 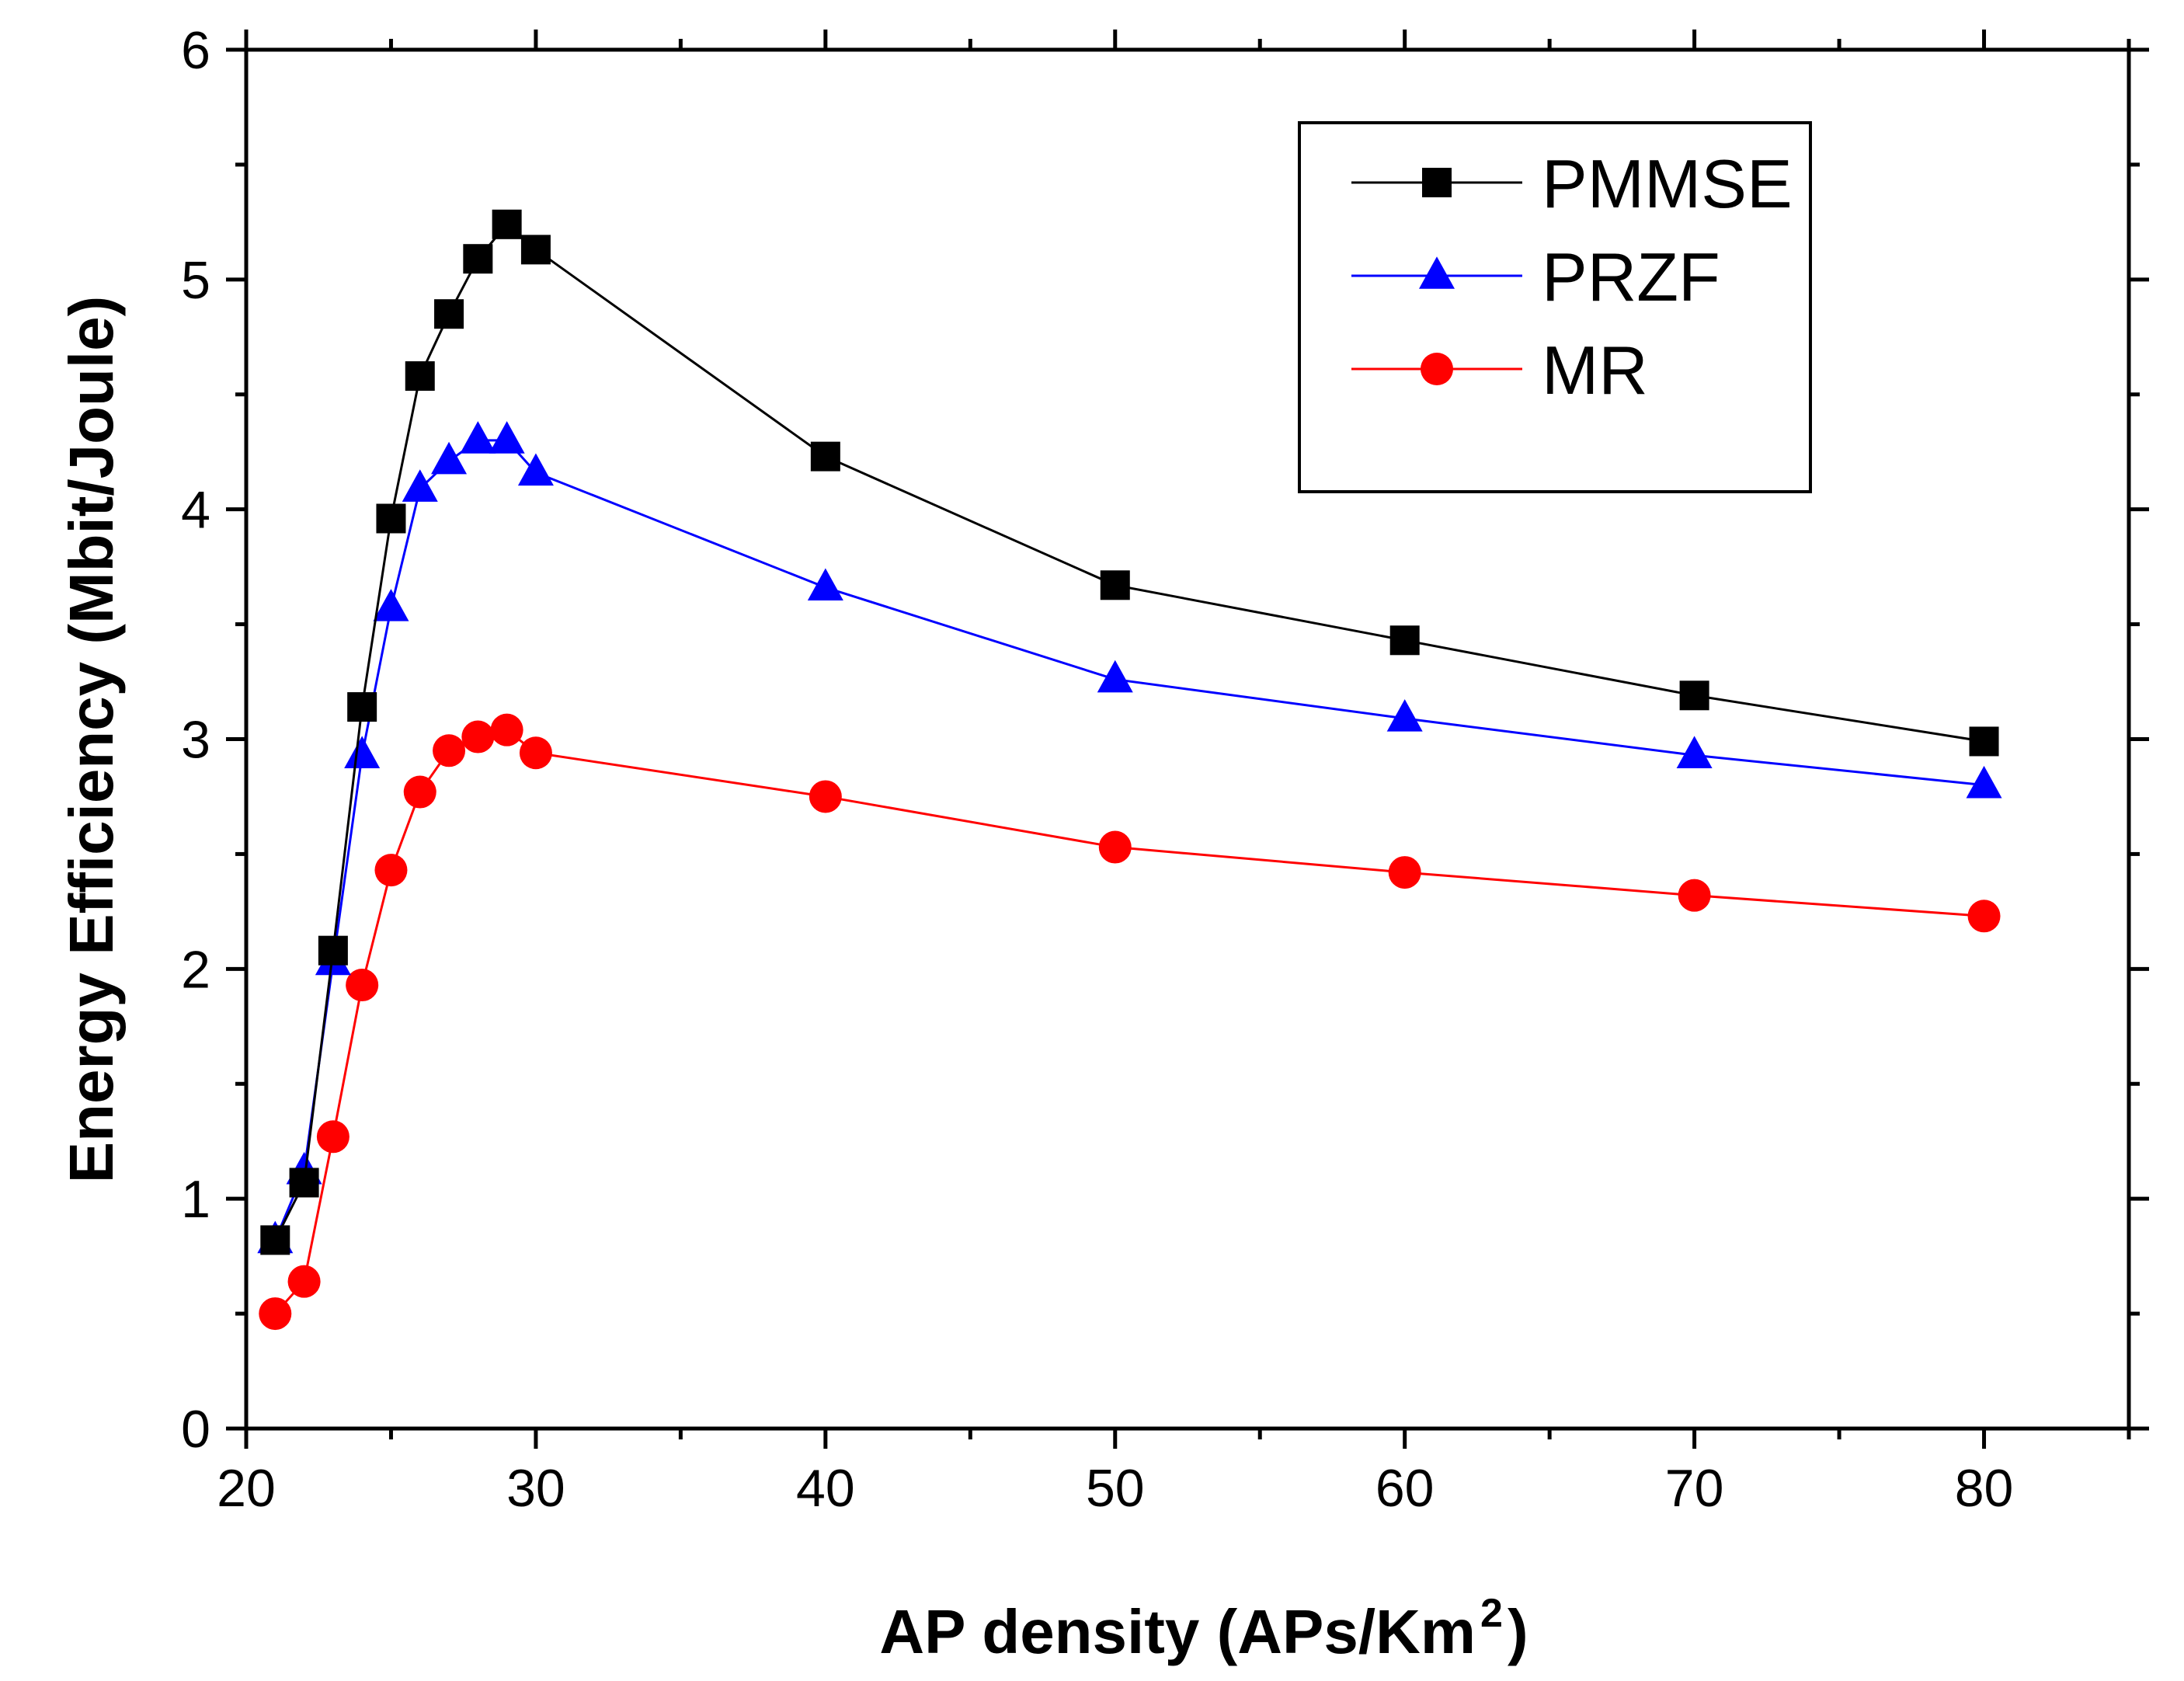 What do you see at coordinates (196, 1199) in the screenshot?
I see `y-tick-label: 1` at bounding box center [196, 1199].